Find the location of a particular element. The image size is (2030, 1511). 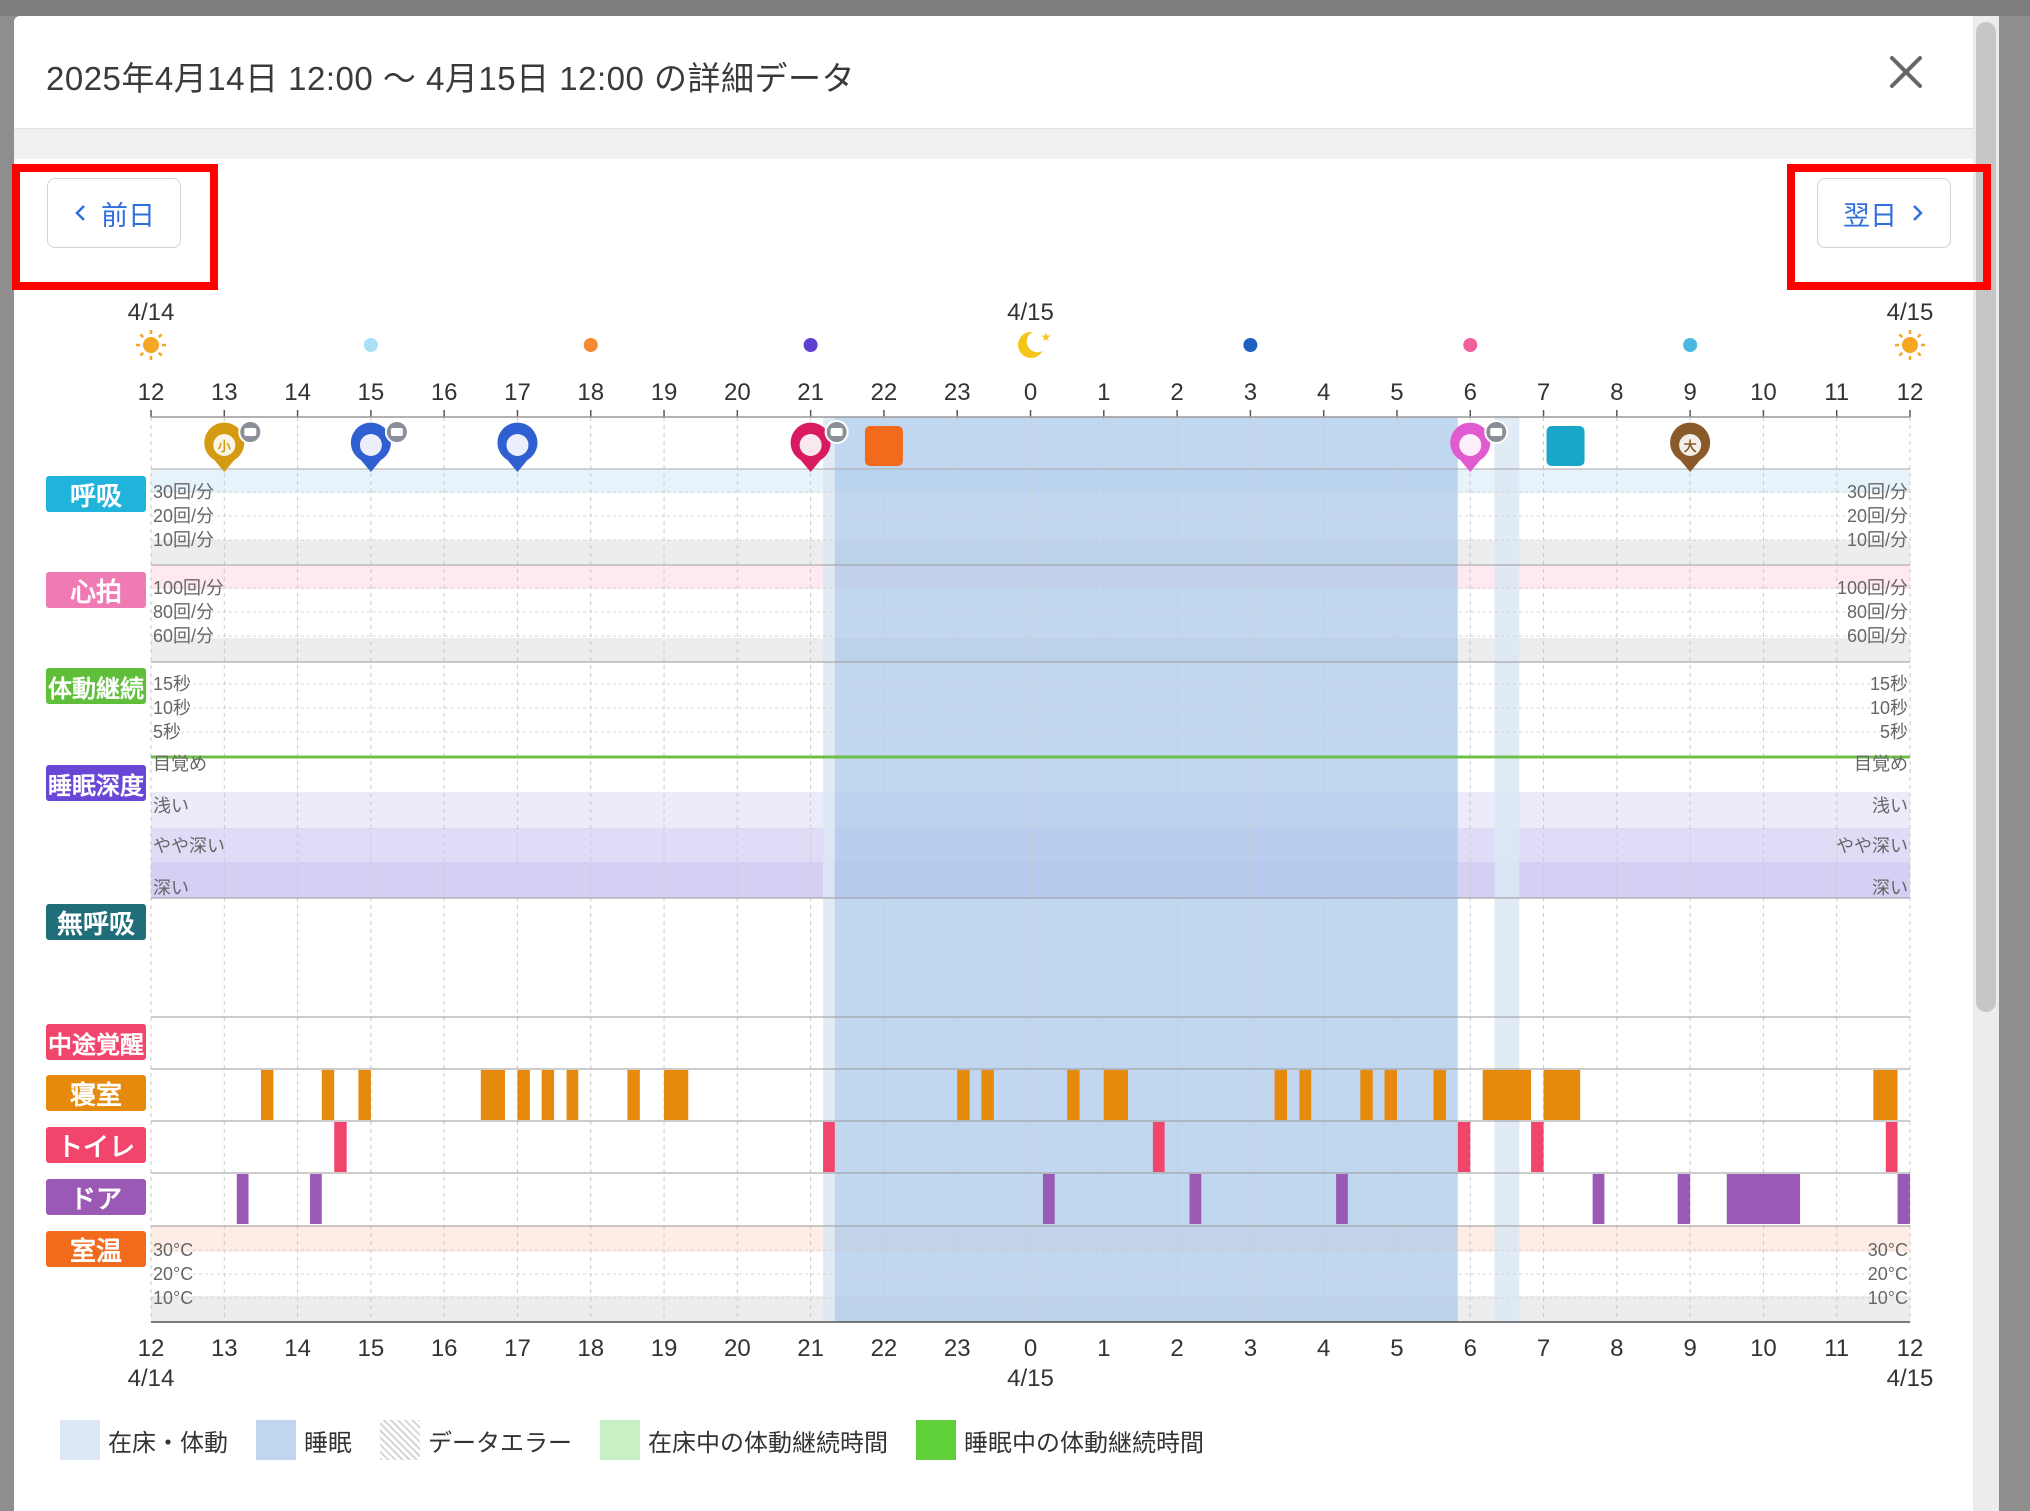

sleep-depth-axis-label-left: 目覚め is located at coordinates (180, 764).